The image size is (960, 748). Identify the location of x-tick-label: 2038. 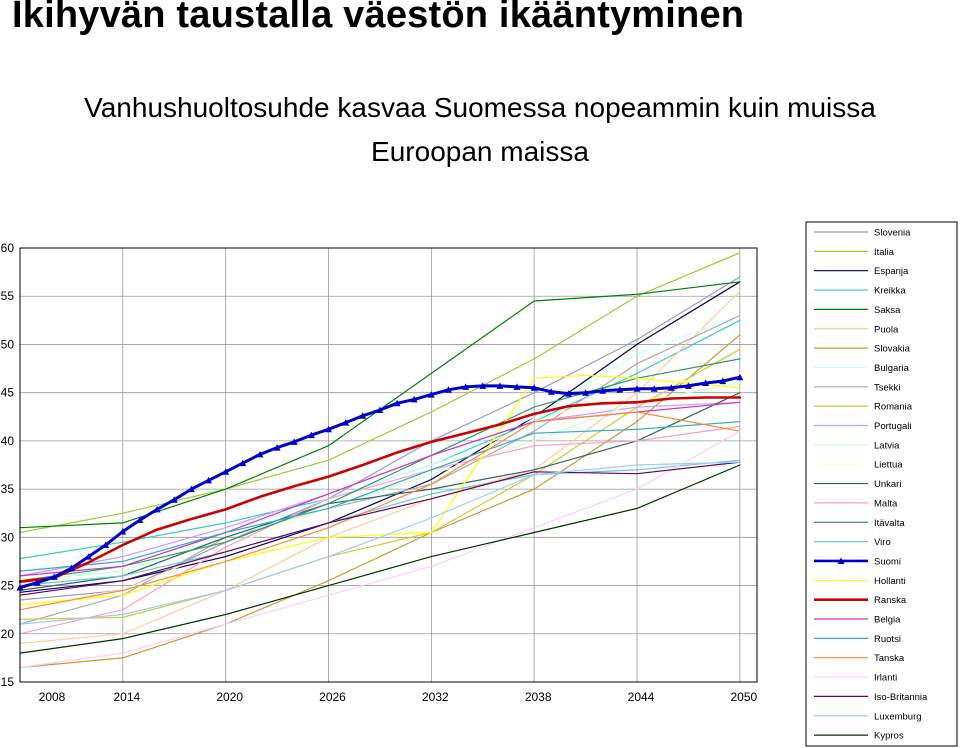
(538, 697).